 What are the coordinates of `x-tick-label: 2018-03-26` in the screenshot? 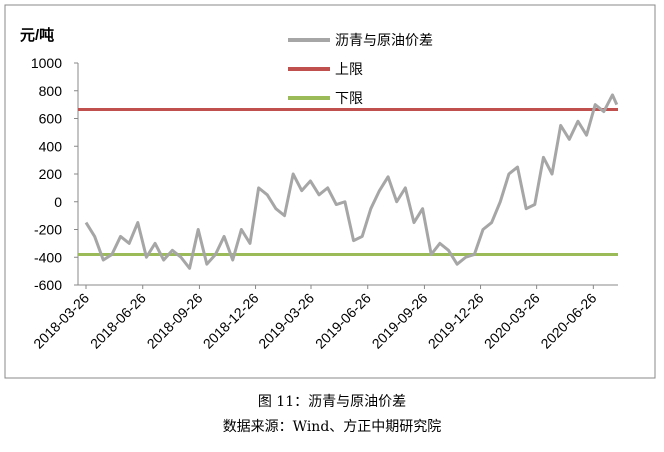 It's located at (61, 321).